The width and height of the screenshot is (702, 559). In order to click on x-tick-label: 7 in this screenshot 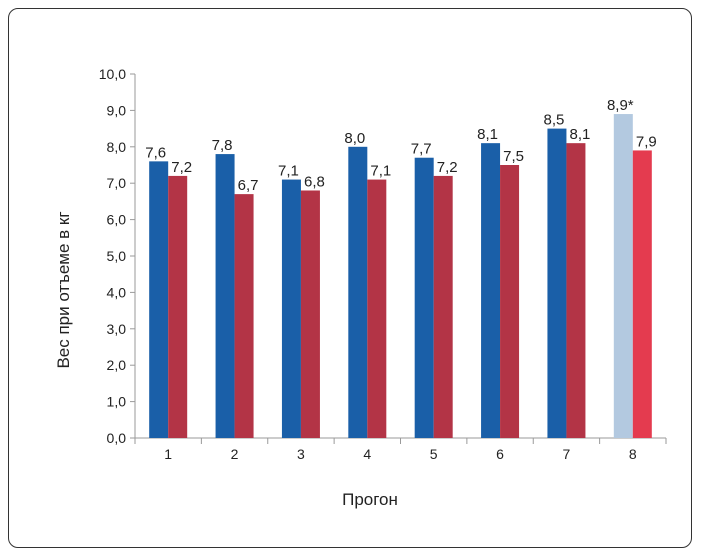, I will do `click(567, 454)`.